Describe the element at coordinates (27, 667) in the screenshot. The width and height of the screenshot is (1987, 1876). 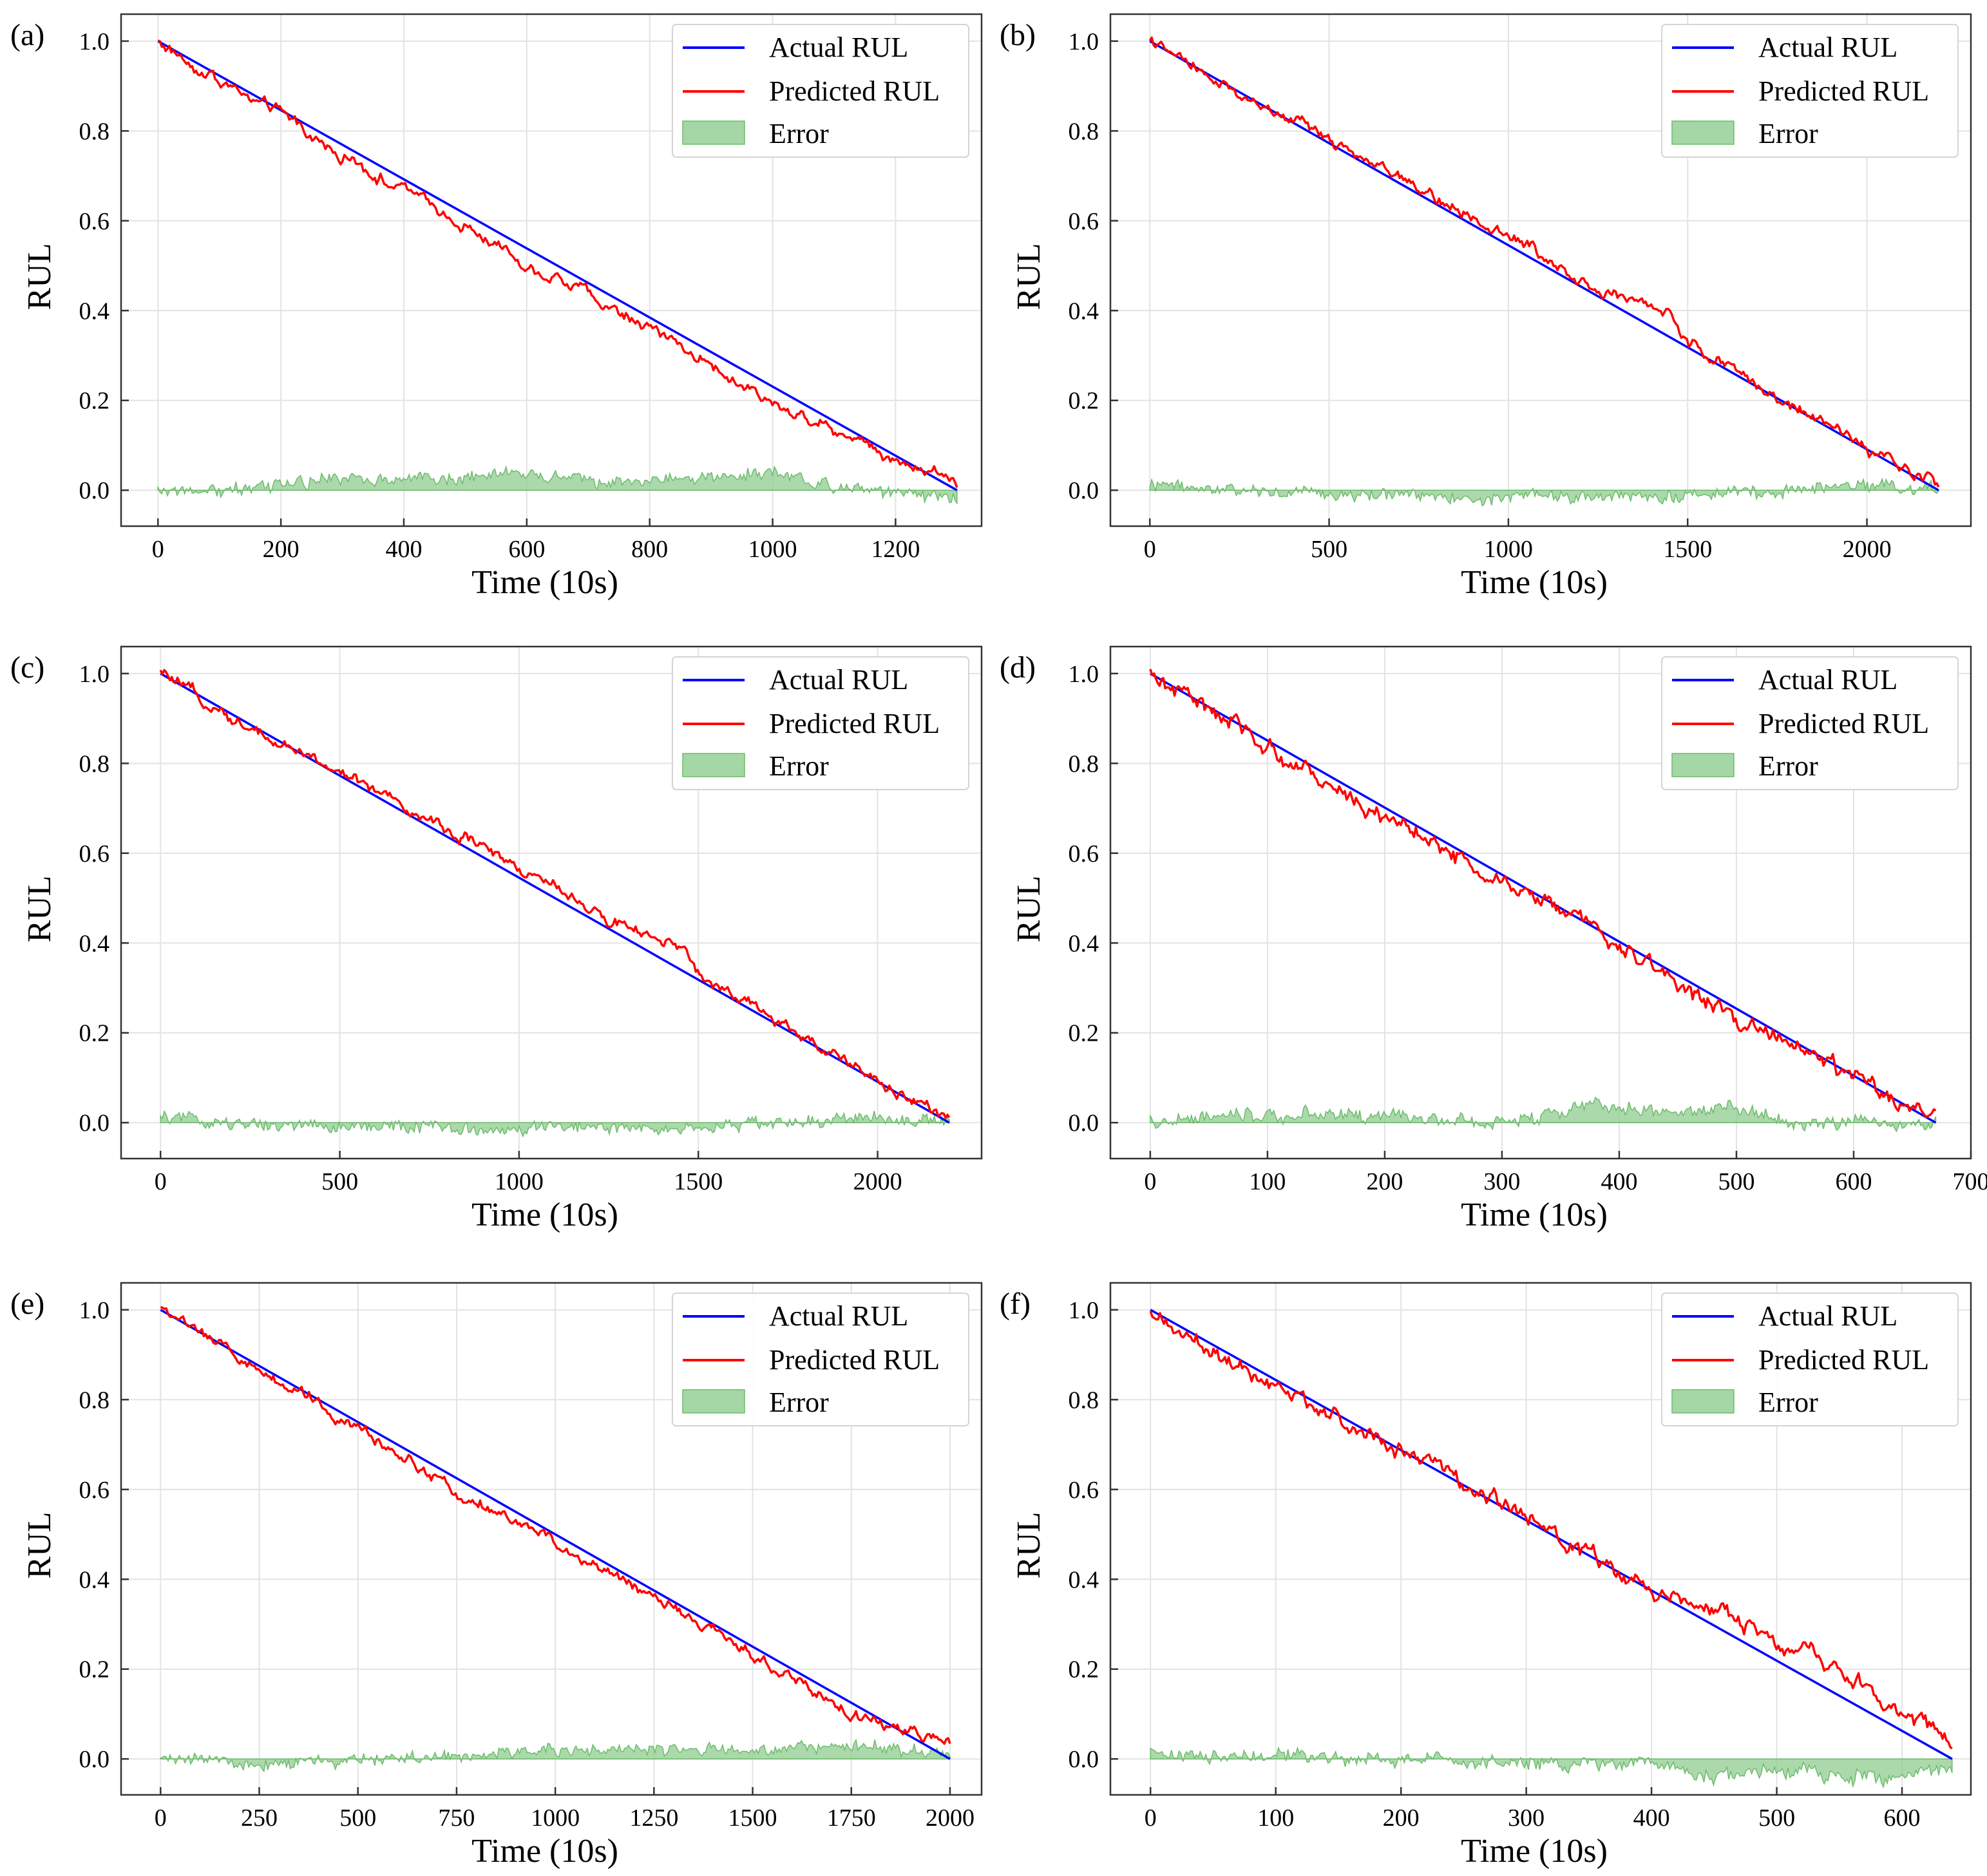
I see `panel-label: (c)` at that location.